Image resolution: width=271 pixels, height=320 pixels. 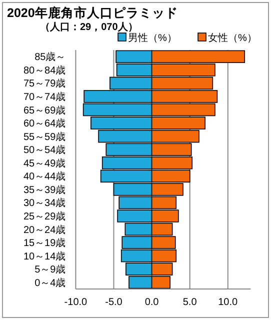 What do you see at coordinates (44, 84) in the screenshot?
I see `y-tick-label: 75～79歳` at bounding box center [44, 84].